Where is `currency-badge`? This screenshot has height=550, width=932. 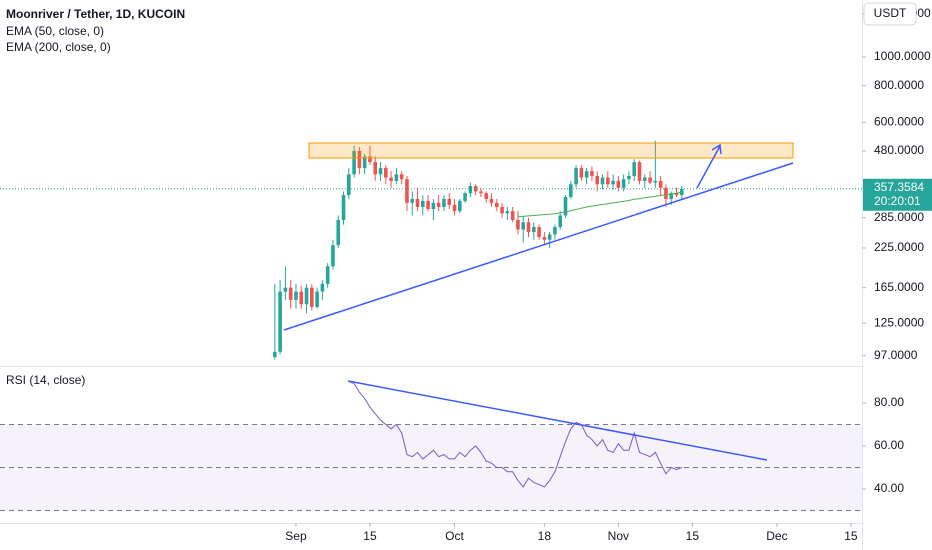
currency-badge is located at coordinates (890, 14).